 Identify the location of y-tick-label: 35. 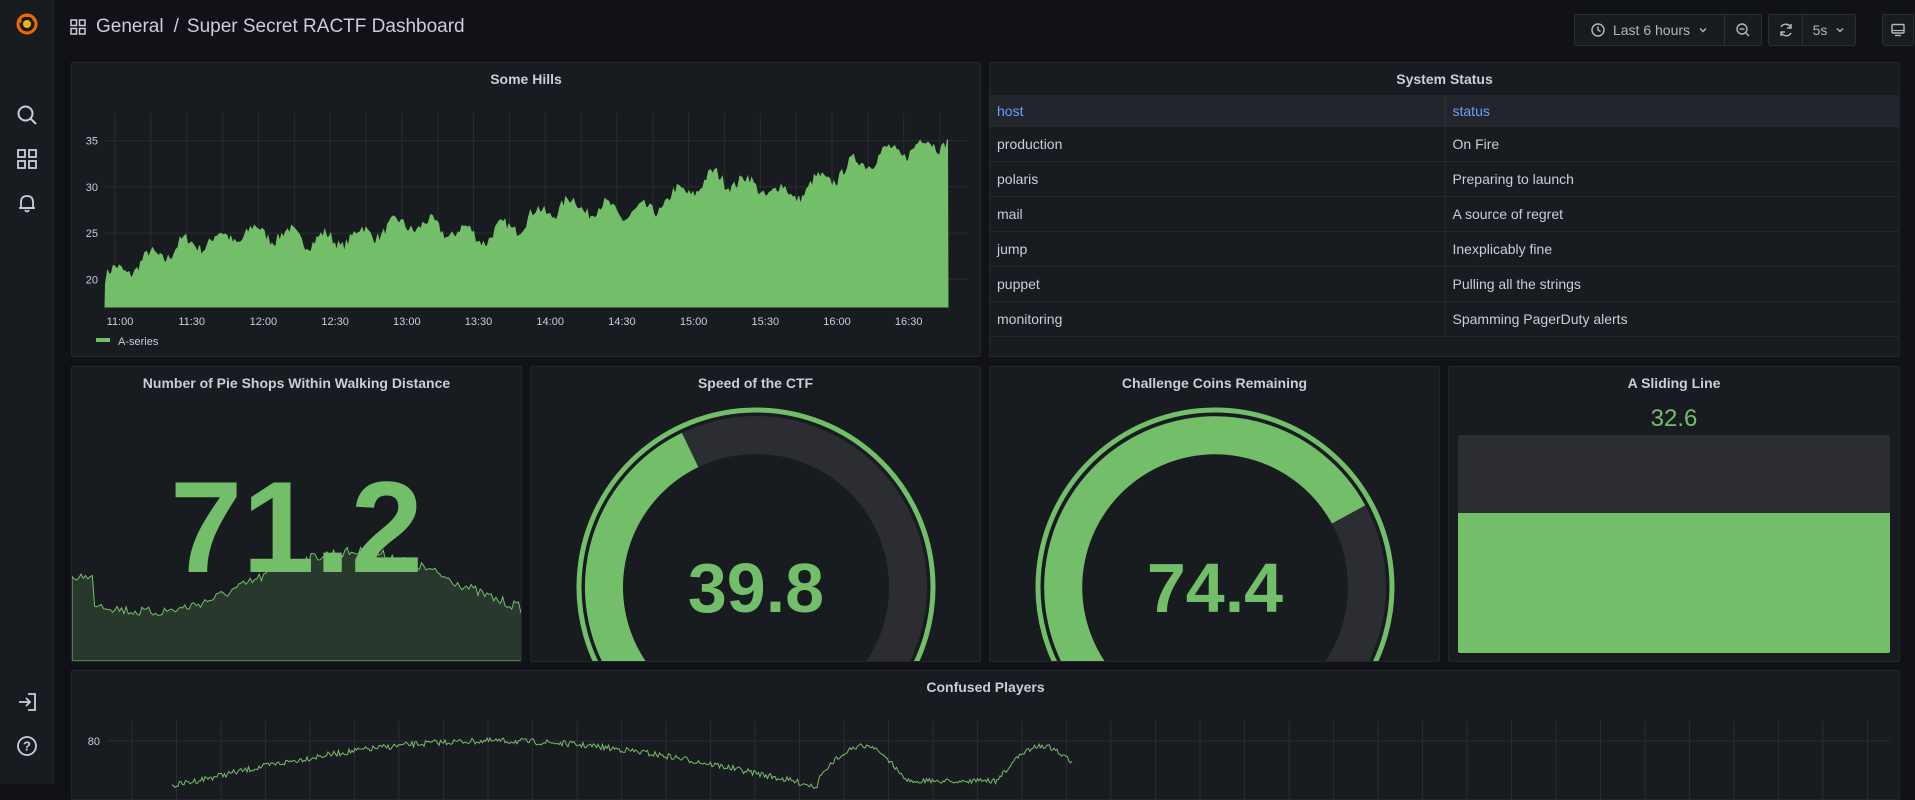
(92, 142).